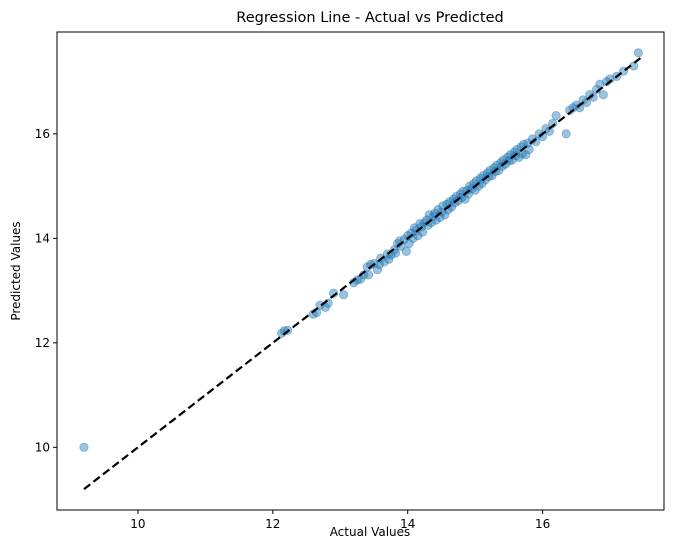 The image size is (687, 547). Describe the element at coordinates (137, 524) in the screenshot. I see `x-tick-label: 10` at that location.